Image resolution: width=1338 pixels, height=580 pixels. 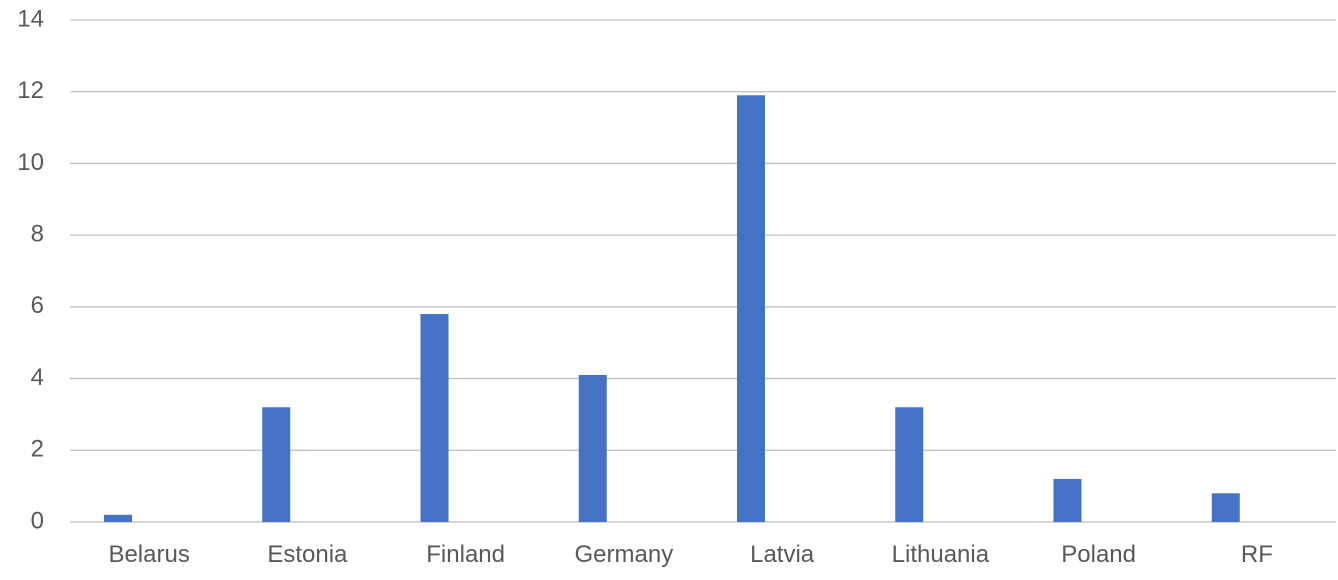 I want to click on x-tick-label-lithuania: Lithuania, so click(x=941, y=554).